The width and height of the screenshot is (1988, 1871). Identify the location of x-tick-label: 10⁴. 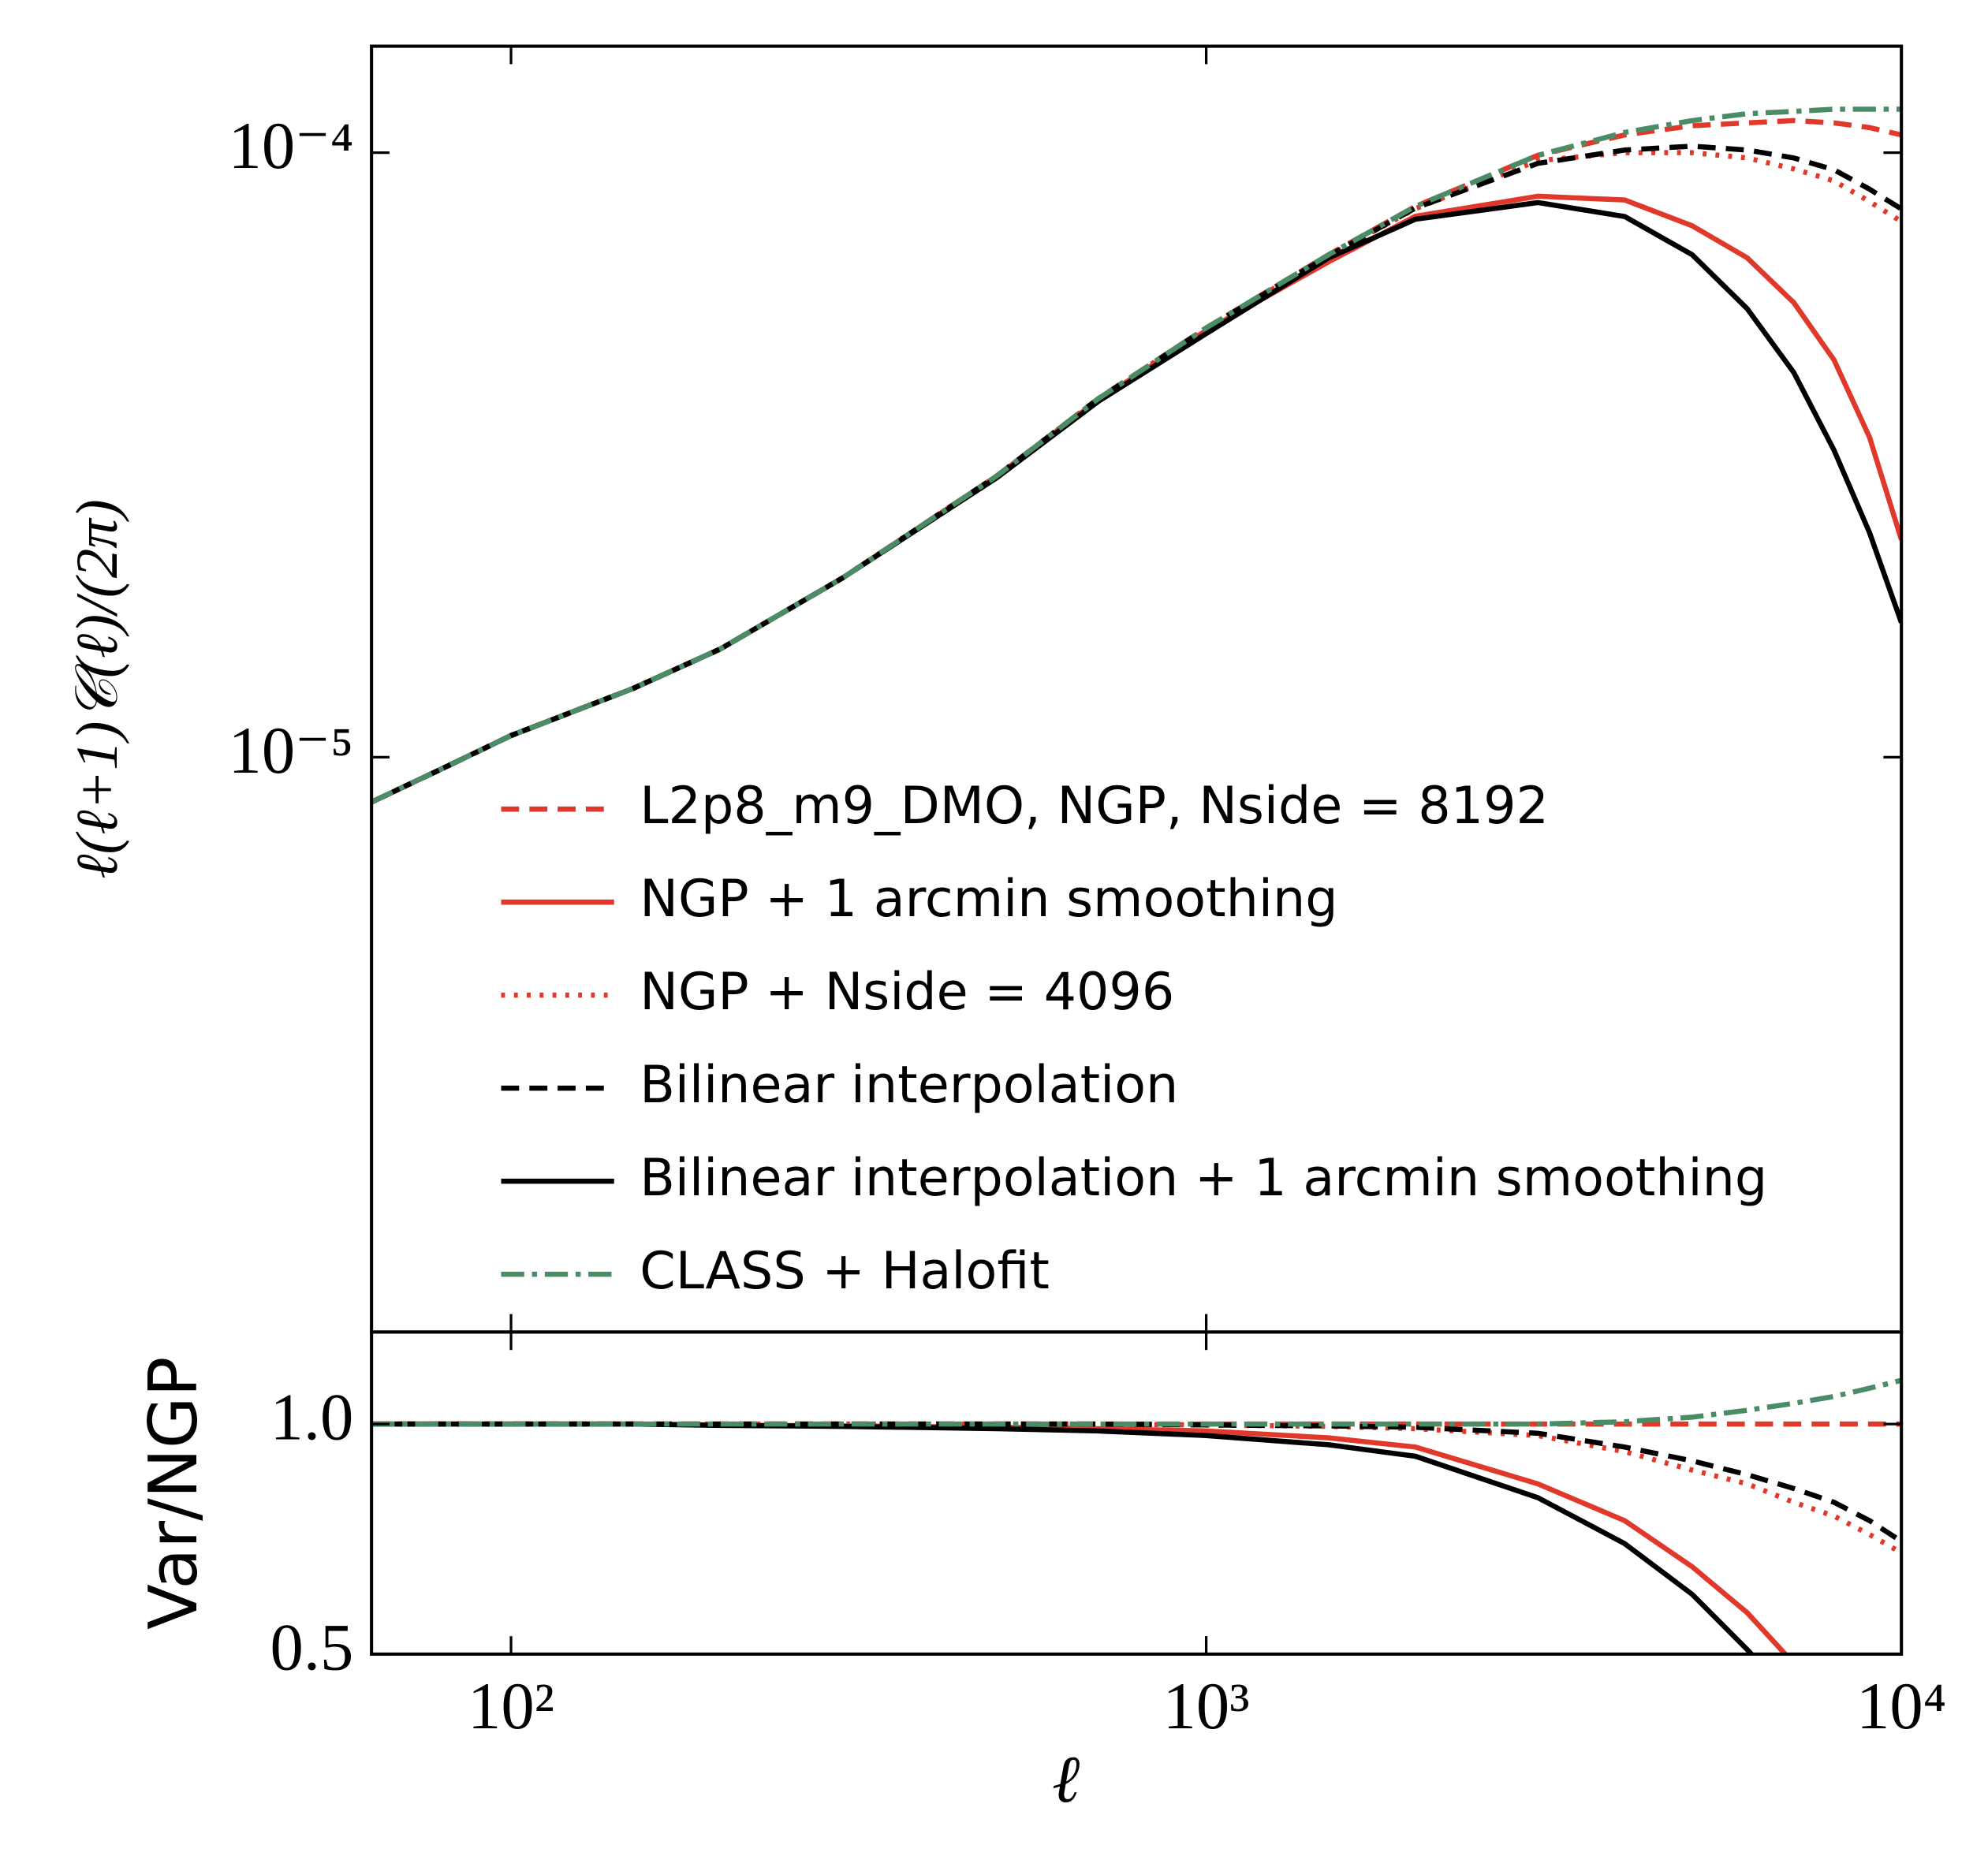
(1901, 1706).